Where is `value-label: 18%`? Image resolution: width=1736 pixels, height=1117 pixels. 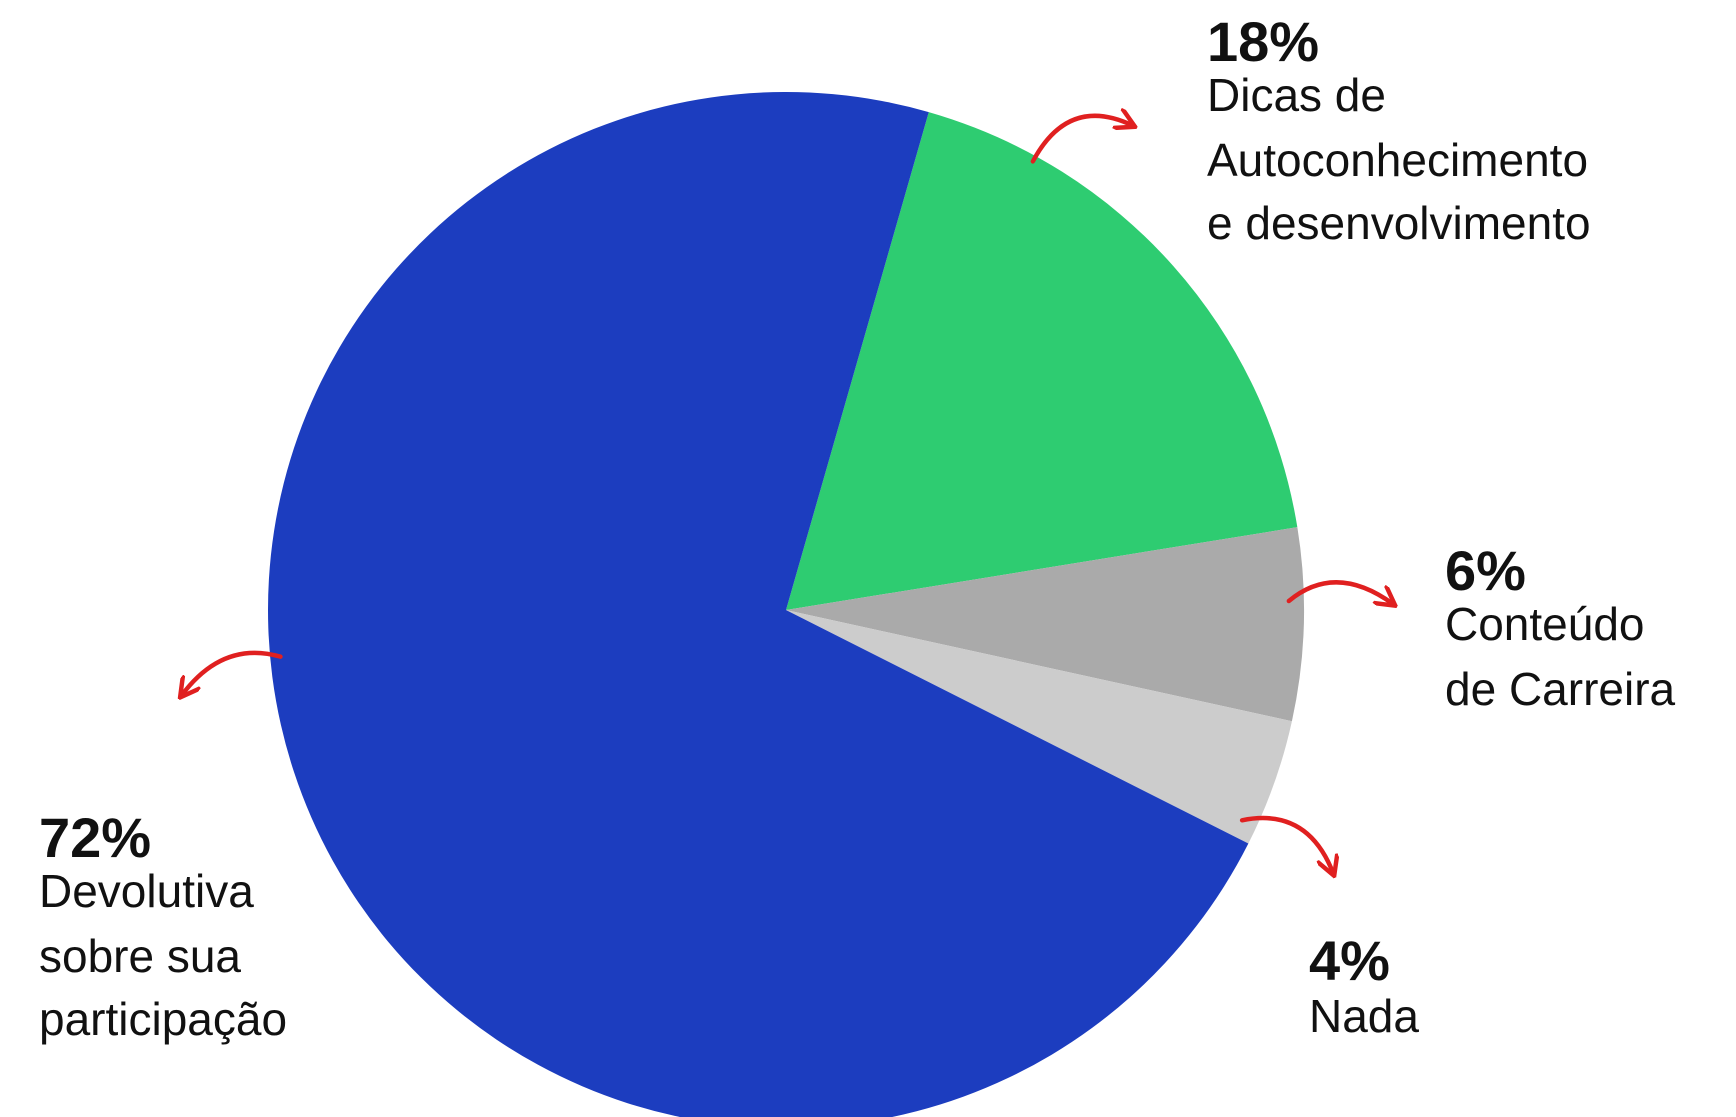 value-label: 18% is located at coordinates (1263, 41).